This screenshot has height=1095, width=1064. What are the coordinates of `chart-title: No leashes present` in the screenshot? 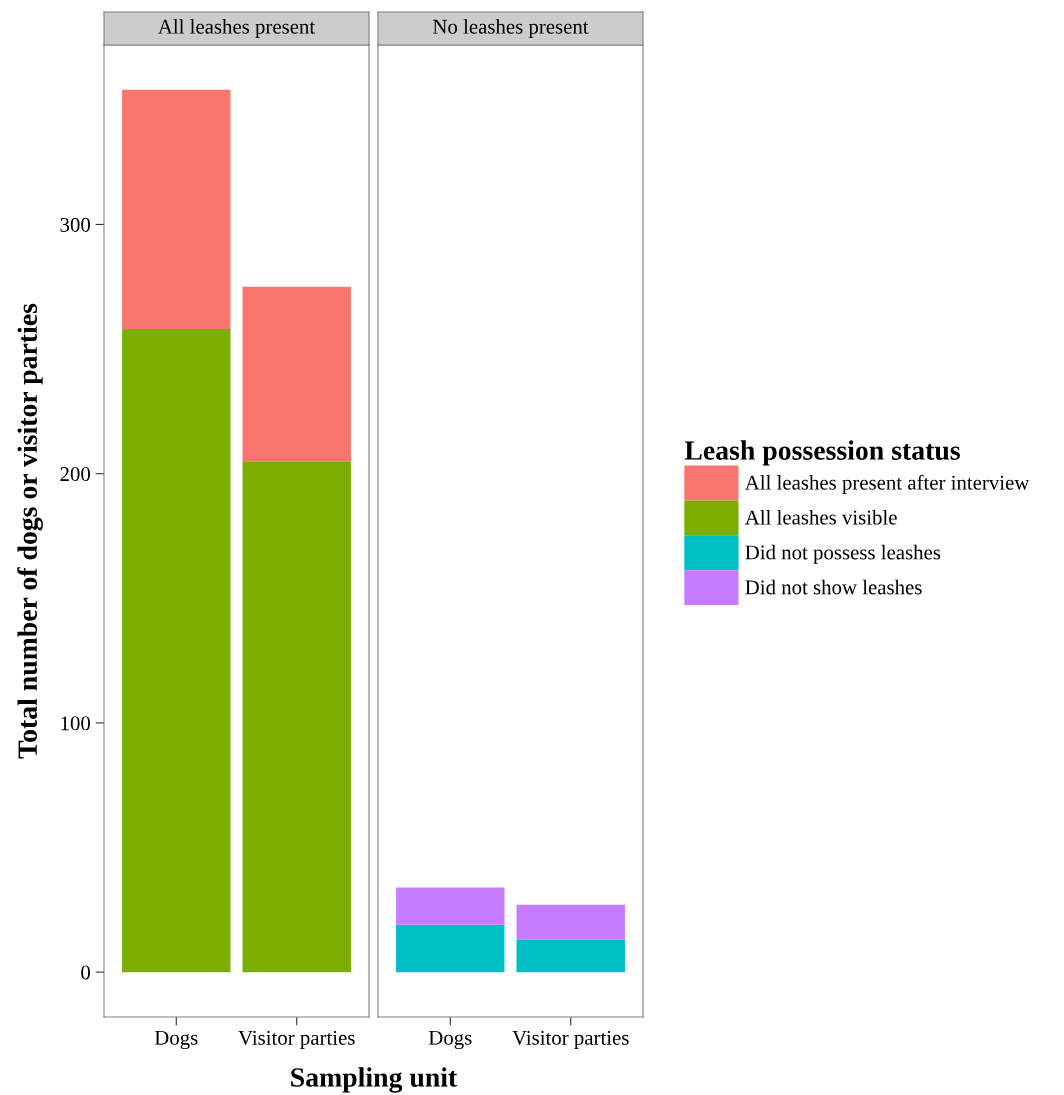 It's located at (511, 28).